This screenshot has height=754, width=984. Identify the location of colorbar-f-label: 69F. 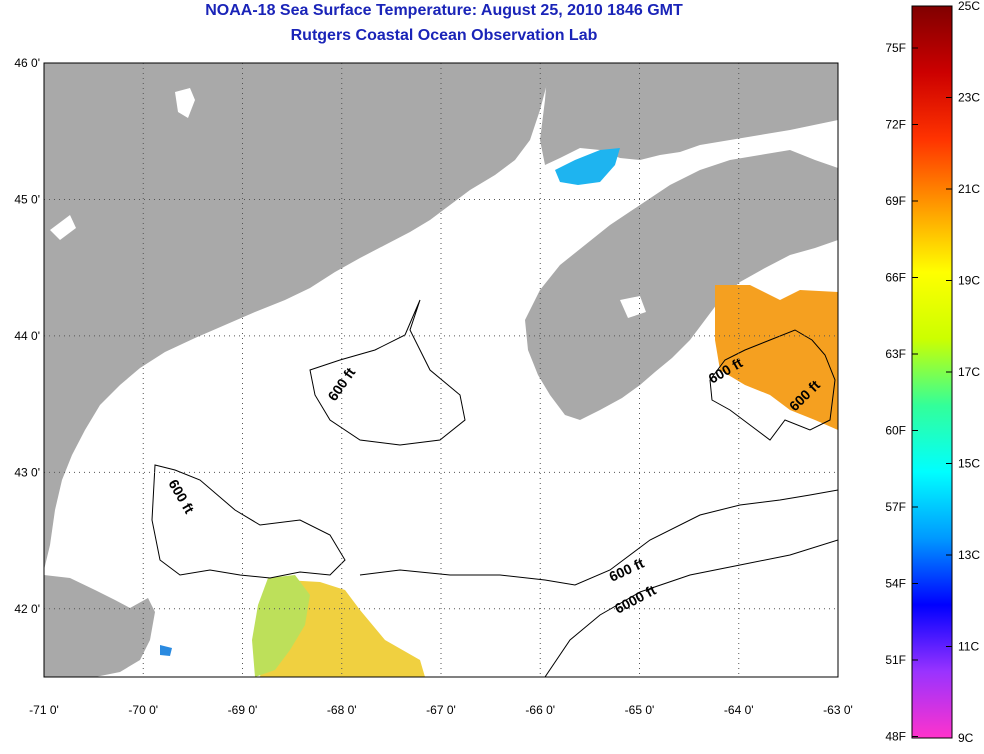
(895, 201).